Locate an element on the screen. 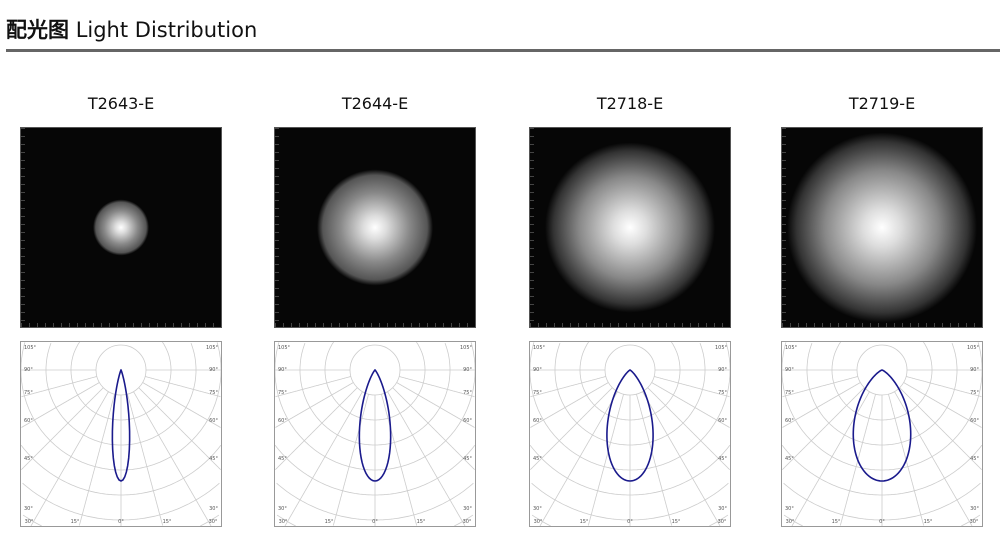 This screenshot has height=558, width=1007. divider is located at coordinates (503, 50).